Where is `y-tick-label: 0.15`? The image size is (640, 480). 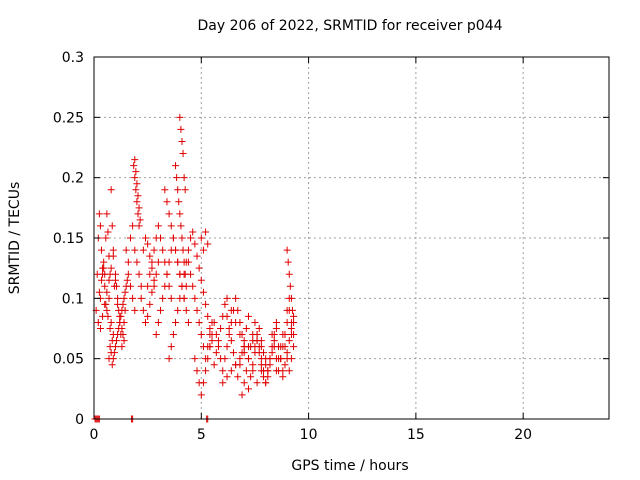 y-tick-label: 0.15 is located at coordinates (68, 239).